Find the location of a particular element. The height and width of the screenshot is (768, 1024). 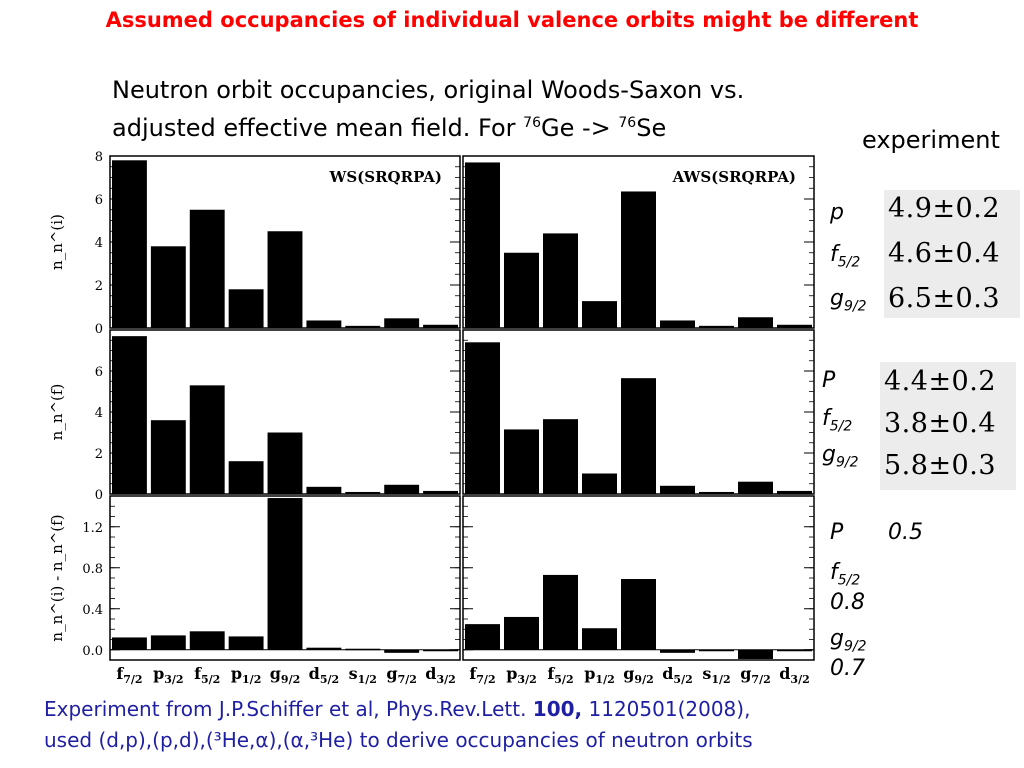

subtitle-se: Se is located at coordinates (651, 128).